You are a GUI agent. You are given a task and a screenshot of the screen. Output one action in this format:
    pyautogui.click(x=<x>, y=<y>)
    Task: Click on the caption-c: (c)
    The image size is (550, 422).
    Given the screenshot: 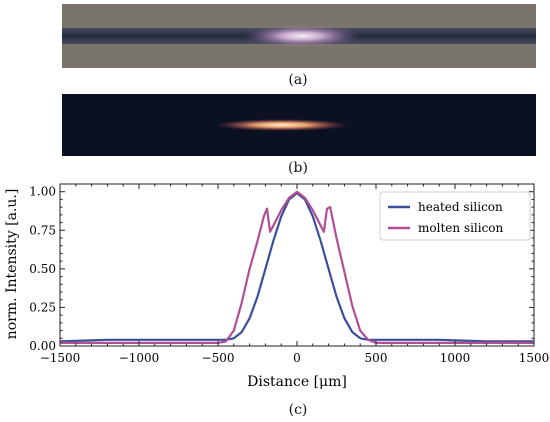 What is the action you would take?
    pyautogui.click(x=298, y=410)
    